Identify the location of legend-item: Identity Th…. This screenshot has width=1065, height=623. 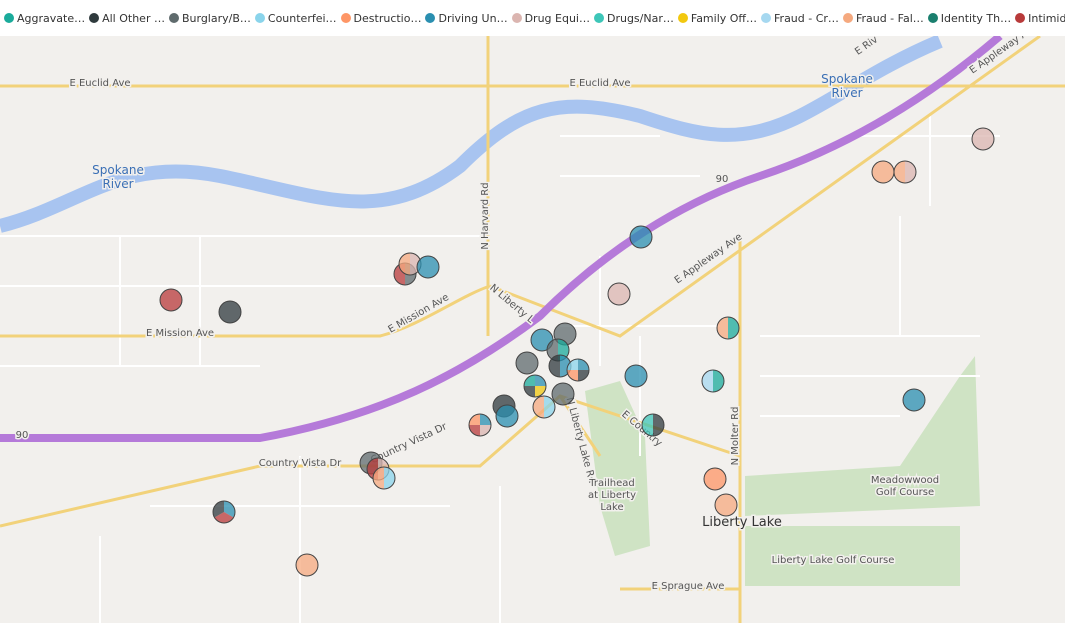
(969, 18).